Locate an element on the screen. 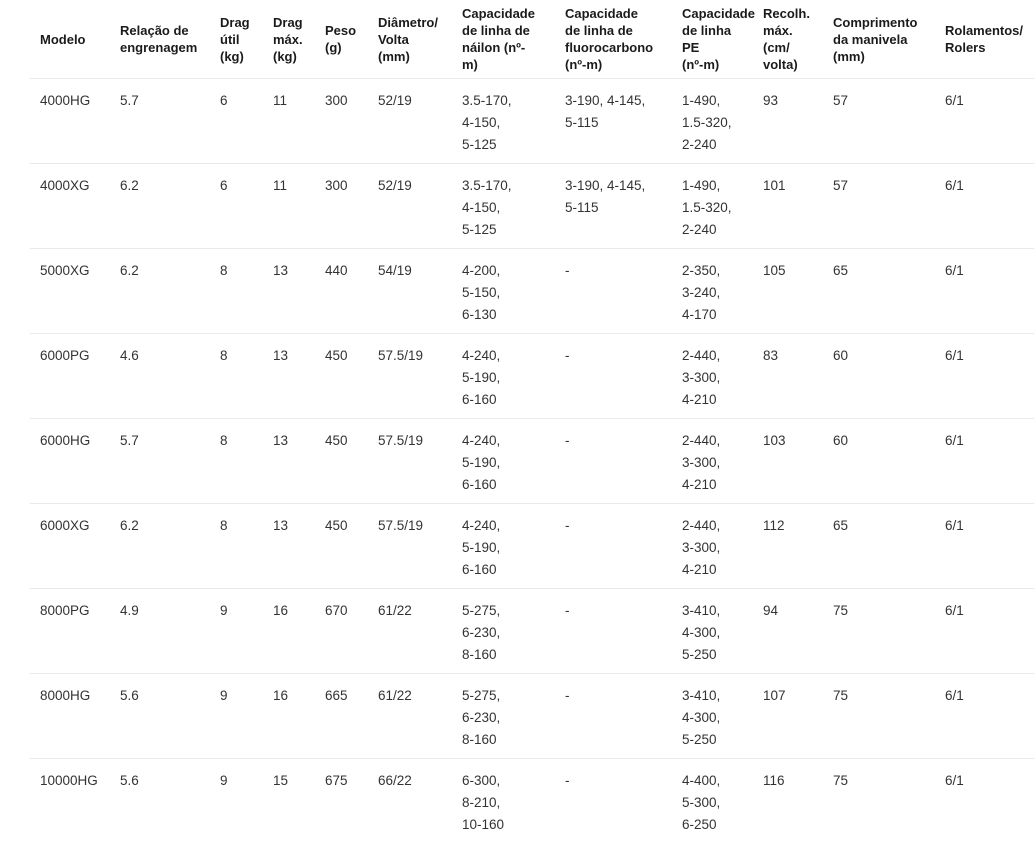  col-header-capacidade-nailon: Capacidade de linha de náilon (nº- m) is located at coordinates (503, 39).